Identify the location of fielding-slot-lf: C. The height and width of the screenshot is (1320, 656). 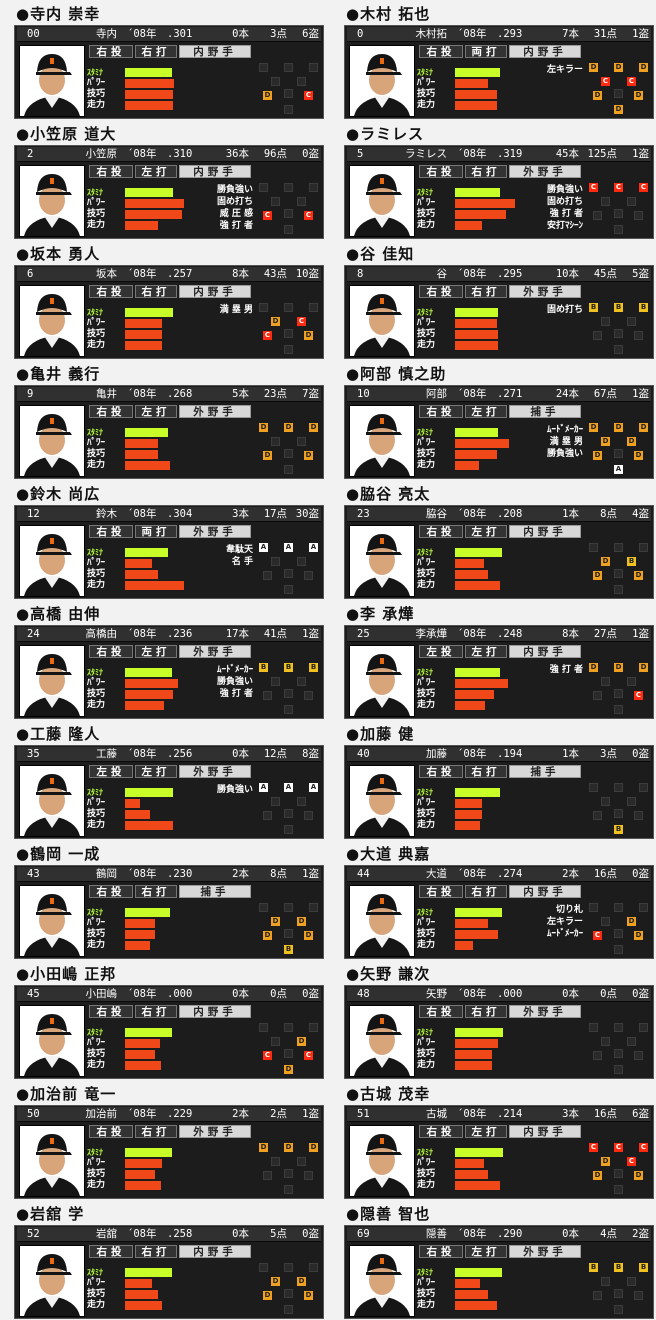
(593, 1147).